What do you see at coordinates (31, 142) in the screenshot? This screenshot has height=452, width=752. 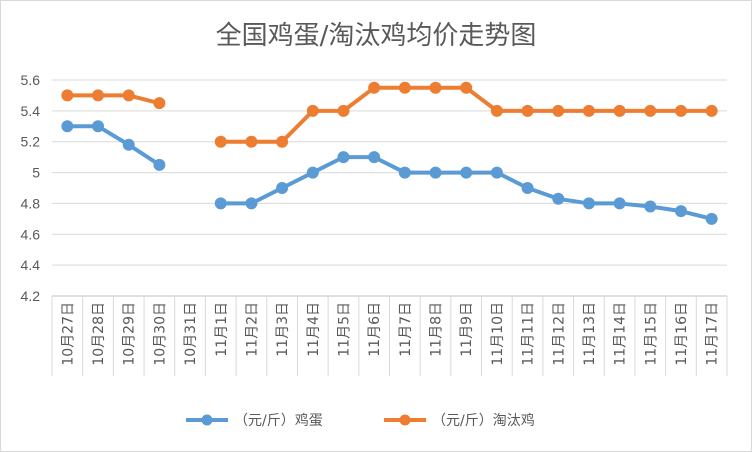 I see `y-tick-label: 5.2` at bounding box center [31, 142].